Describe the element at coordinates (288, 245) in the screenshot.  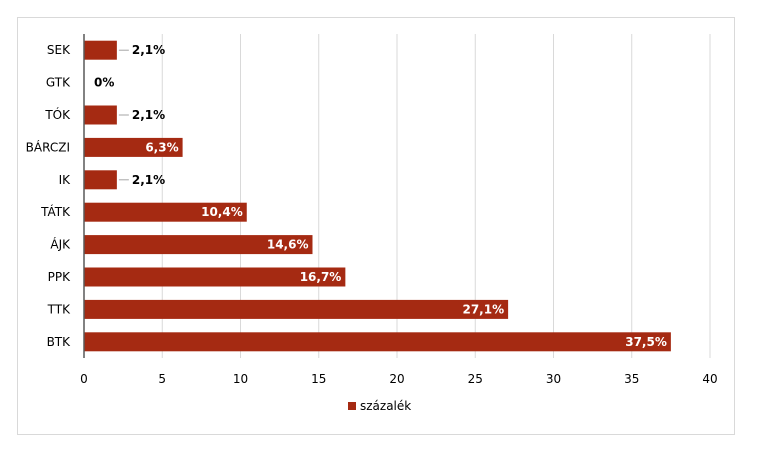
I see `data-label: 14,6%` at that location.